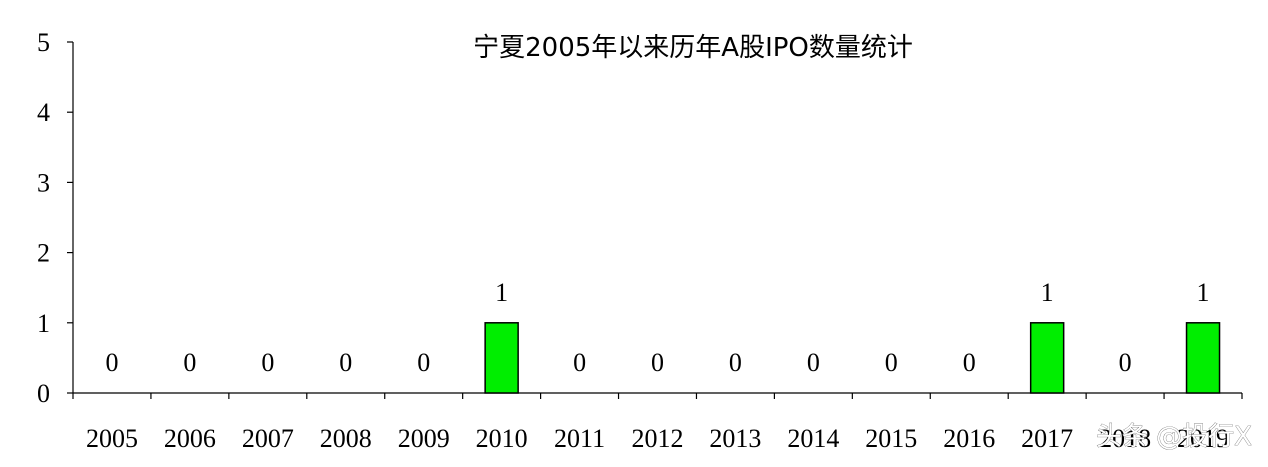 Image resolution: width=1268 pixels, height=467 pixels. What do you see at coordinates (891, 362) in the screenshot?
I see `data-label-2015: 0` at bounding box center [891, 362].